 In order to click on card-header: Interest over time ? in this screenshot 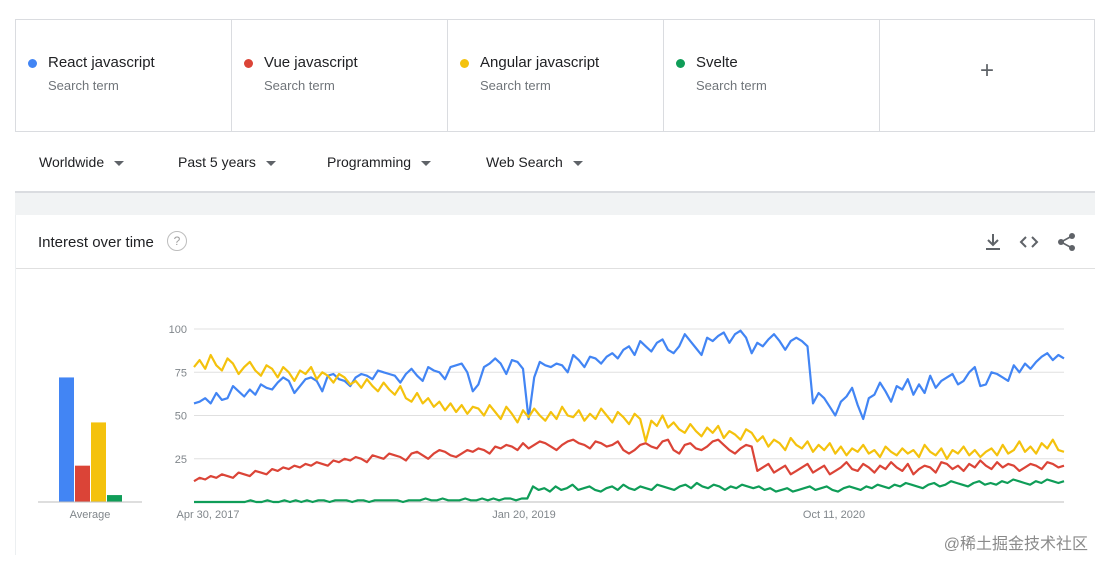, I will do `click(555, 242)`.